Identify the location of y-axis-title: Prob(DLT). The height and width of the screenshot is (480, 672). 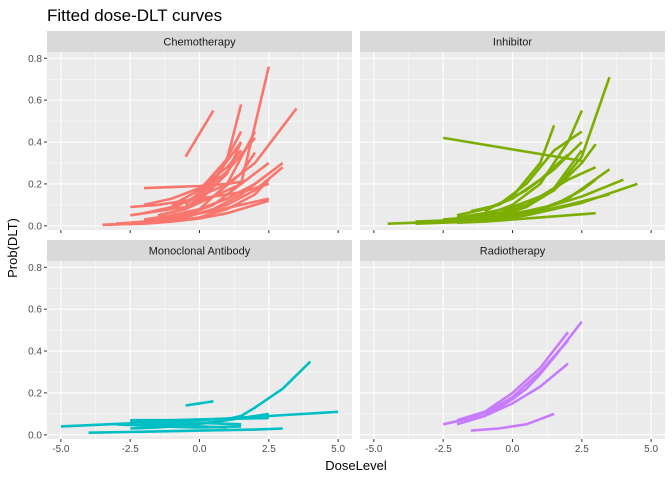
(12, 248).